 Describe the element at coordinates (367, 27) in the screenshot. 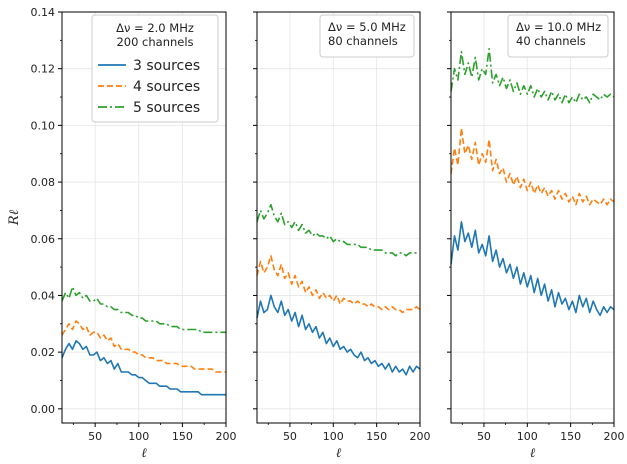

I see `info-line: Δν = 5.0 MHz` at that location.